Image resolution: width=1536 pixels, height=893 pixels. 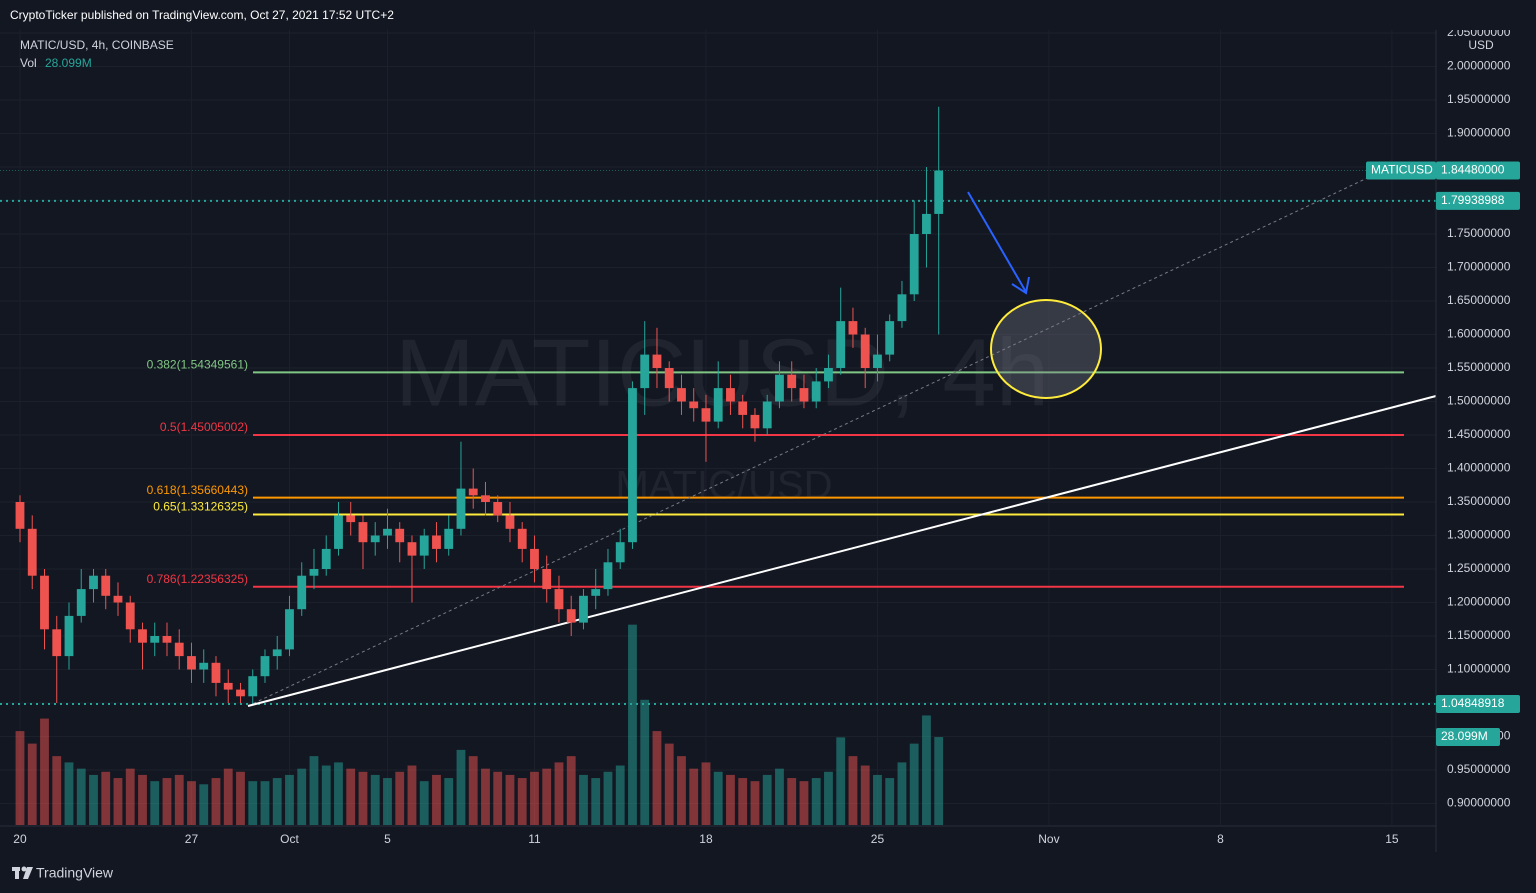 What do you see at coordinates (1479, 367) in the screenshot?
I see `y-tick-label: 1.55000000` at bounding box center [1479, 367].